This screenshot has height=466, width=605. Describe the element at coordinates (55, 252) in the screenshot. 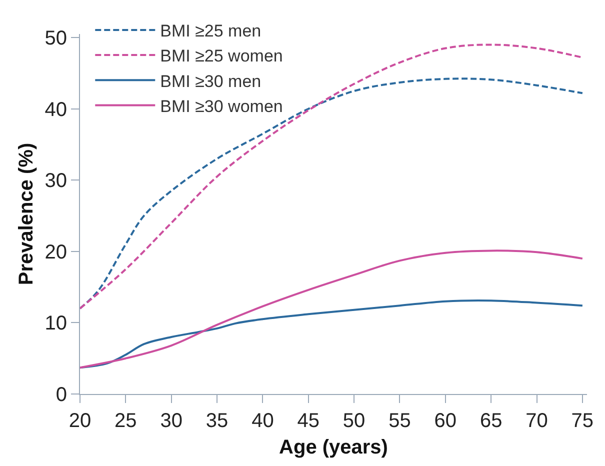

I see `y-tick-label: 20` at that location.